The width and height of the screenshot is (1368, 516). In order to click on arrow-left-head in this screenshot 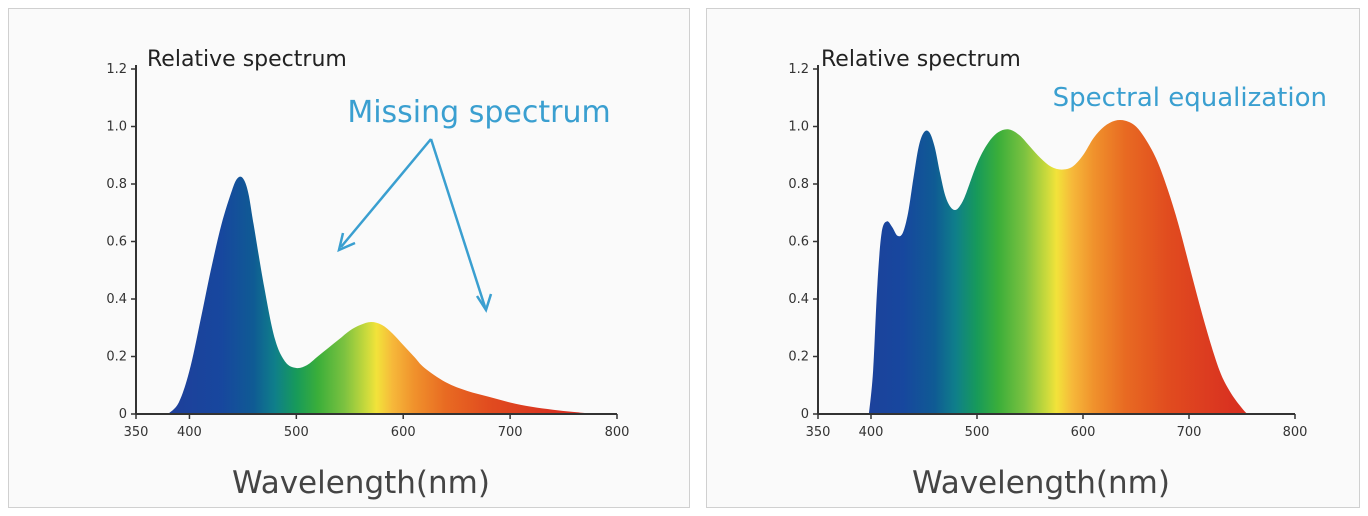, I will do `click(346, 242)`.